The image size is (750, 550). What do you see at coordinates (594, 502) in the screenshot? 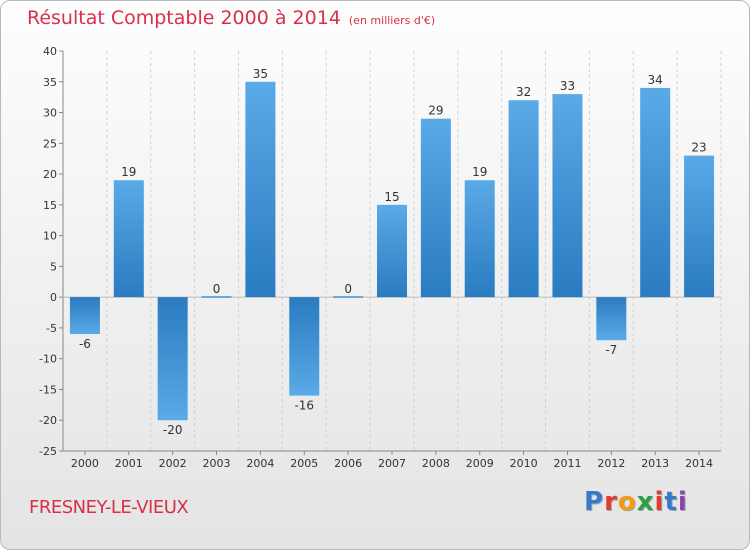
I see `logo-letter: P` at bounding box center [594, 502].